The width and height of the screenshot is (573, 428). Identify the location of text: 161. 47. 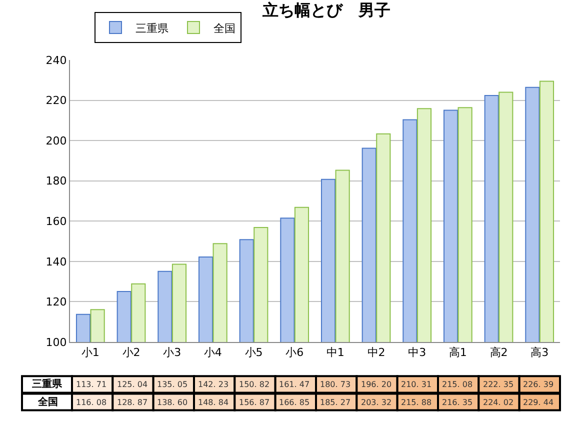
(294, 384).